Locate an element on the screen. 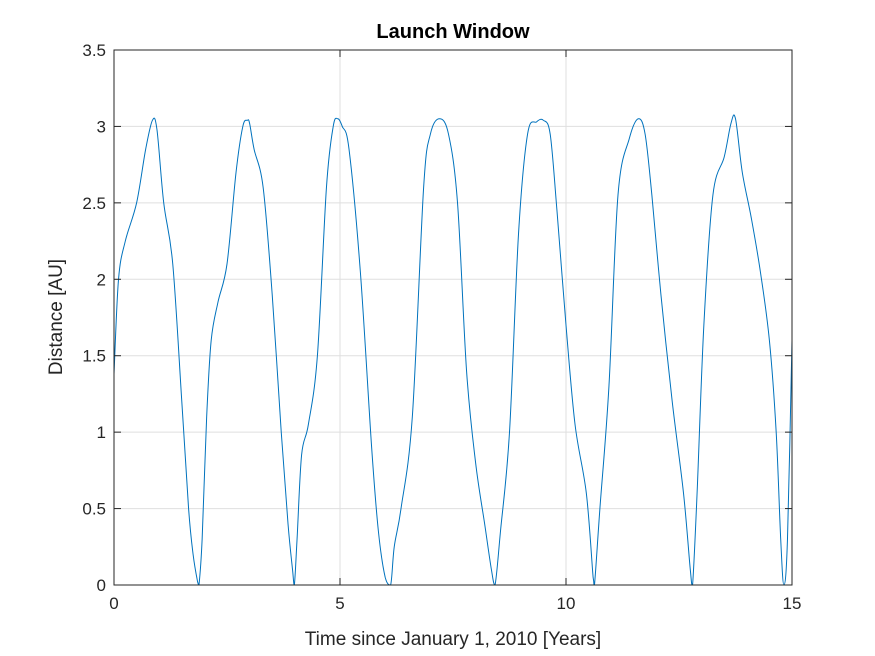  x-tick-labels: 0 5 10 15 is located at coordinates (455, 603).